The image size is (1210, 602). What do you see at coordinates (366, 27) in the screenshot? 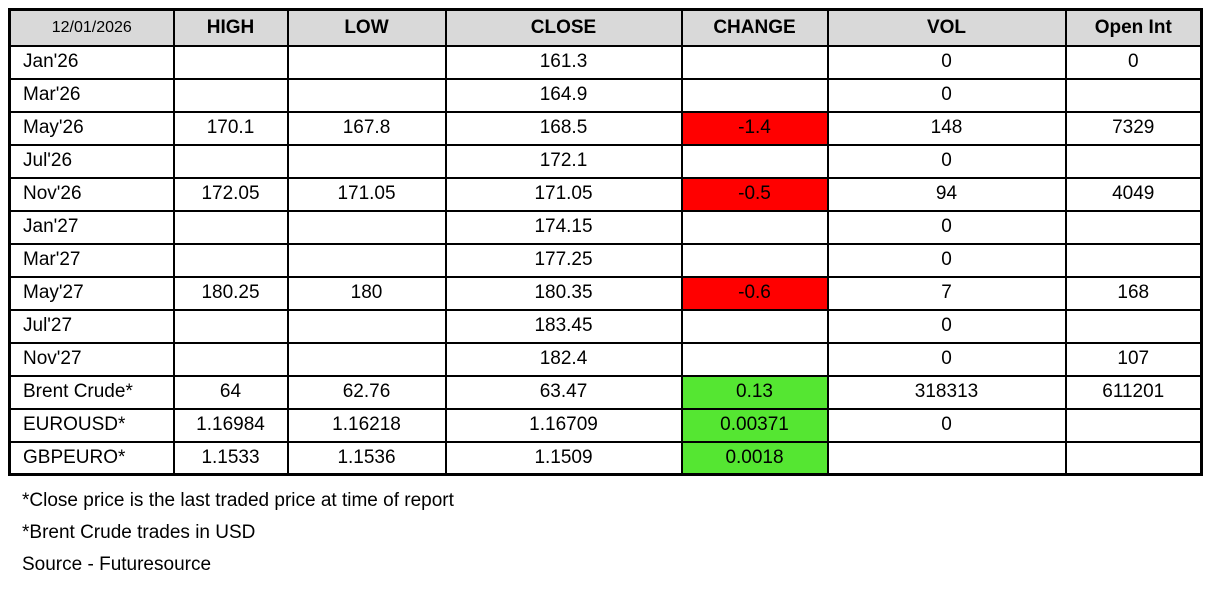
I see `header-low: LOW` at bounding box center [366, 27].